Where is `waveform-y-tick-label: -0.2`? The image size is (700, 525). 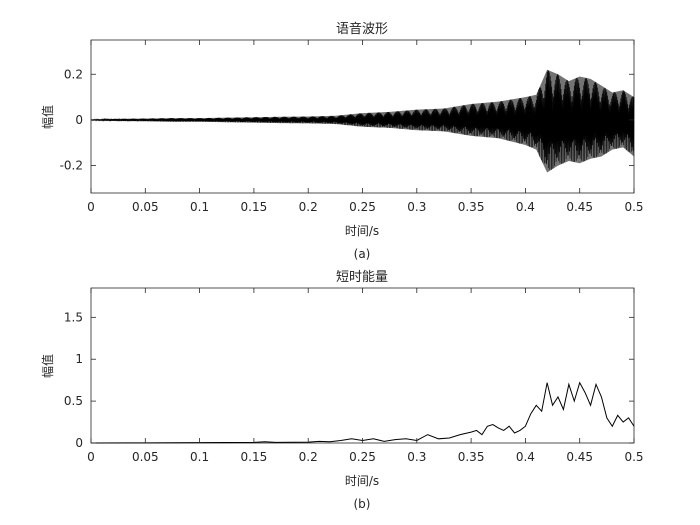 waveform-y-tick-label: -0.2 is located at coordinates (71, 166).